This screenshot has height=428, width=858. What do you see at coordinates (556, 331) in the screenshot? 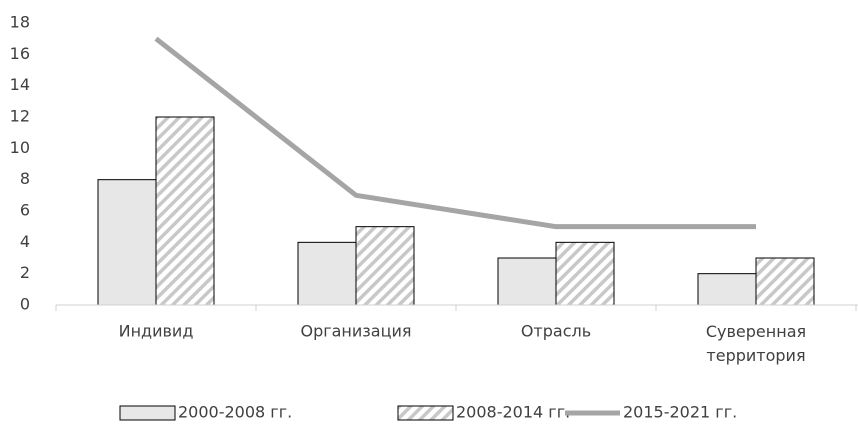
I see `x-tick-label: Отрасль` at bounding box center [556, 331].